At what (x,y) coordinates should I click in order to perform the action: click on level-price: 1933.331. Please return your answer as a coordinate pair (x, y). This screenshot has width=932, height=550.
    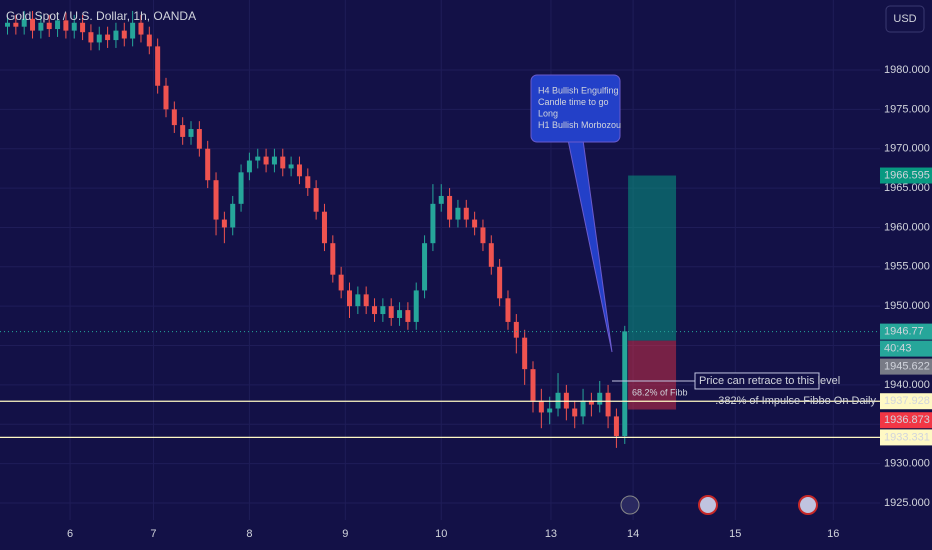
    Looking at the image, I should click on (907, 437).